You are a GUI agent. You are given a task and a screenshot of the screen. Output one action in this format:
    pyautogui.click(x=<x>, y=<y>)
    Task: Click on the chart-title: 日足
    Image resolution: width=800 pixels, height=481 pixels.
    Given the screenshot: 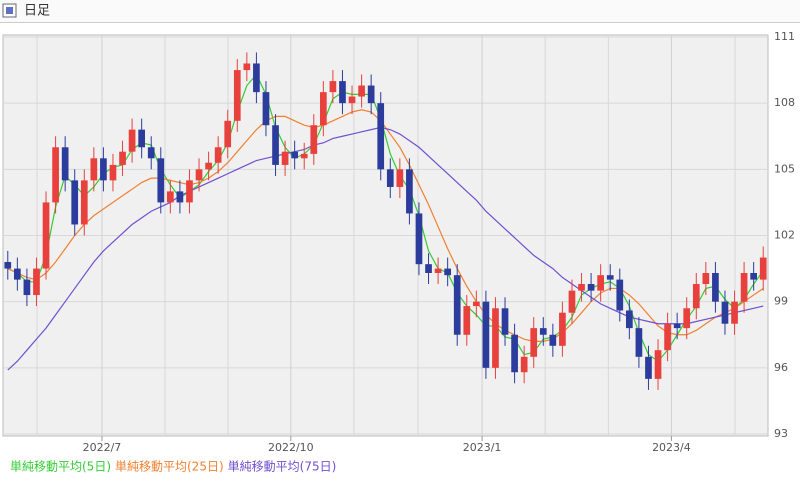 What is the action you would take?
    pyautogui.click(x=37, y=11)
    